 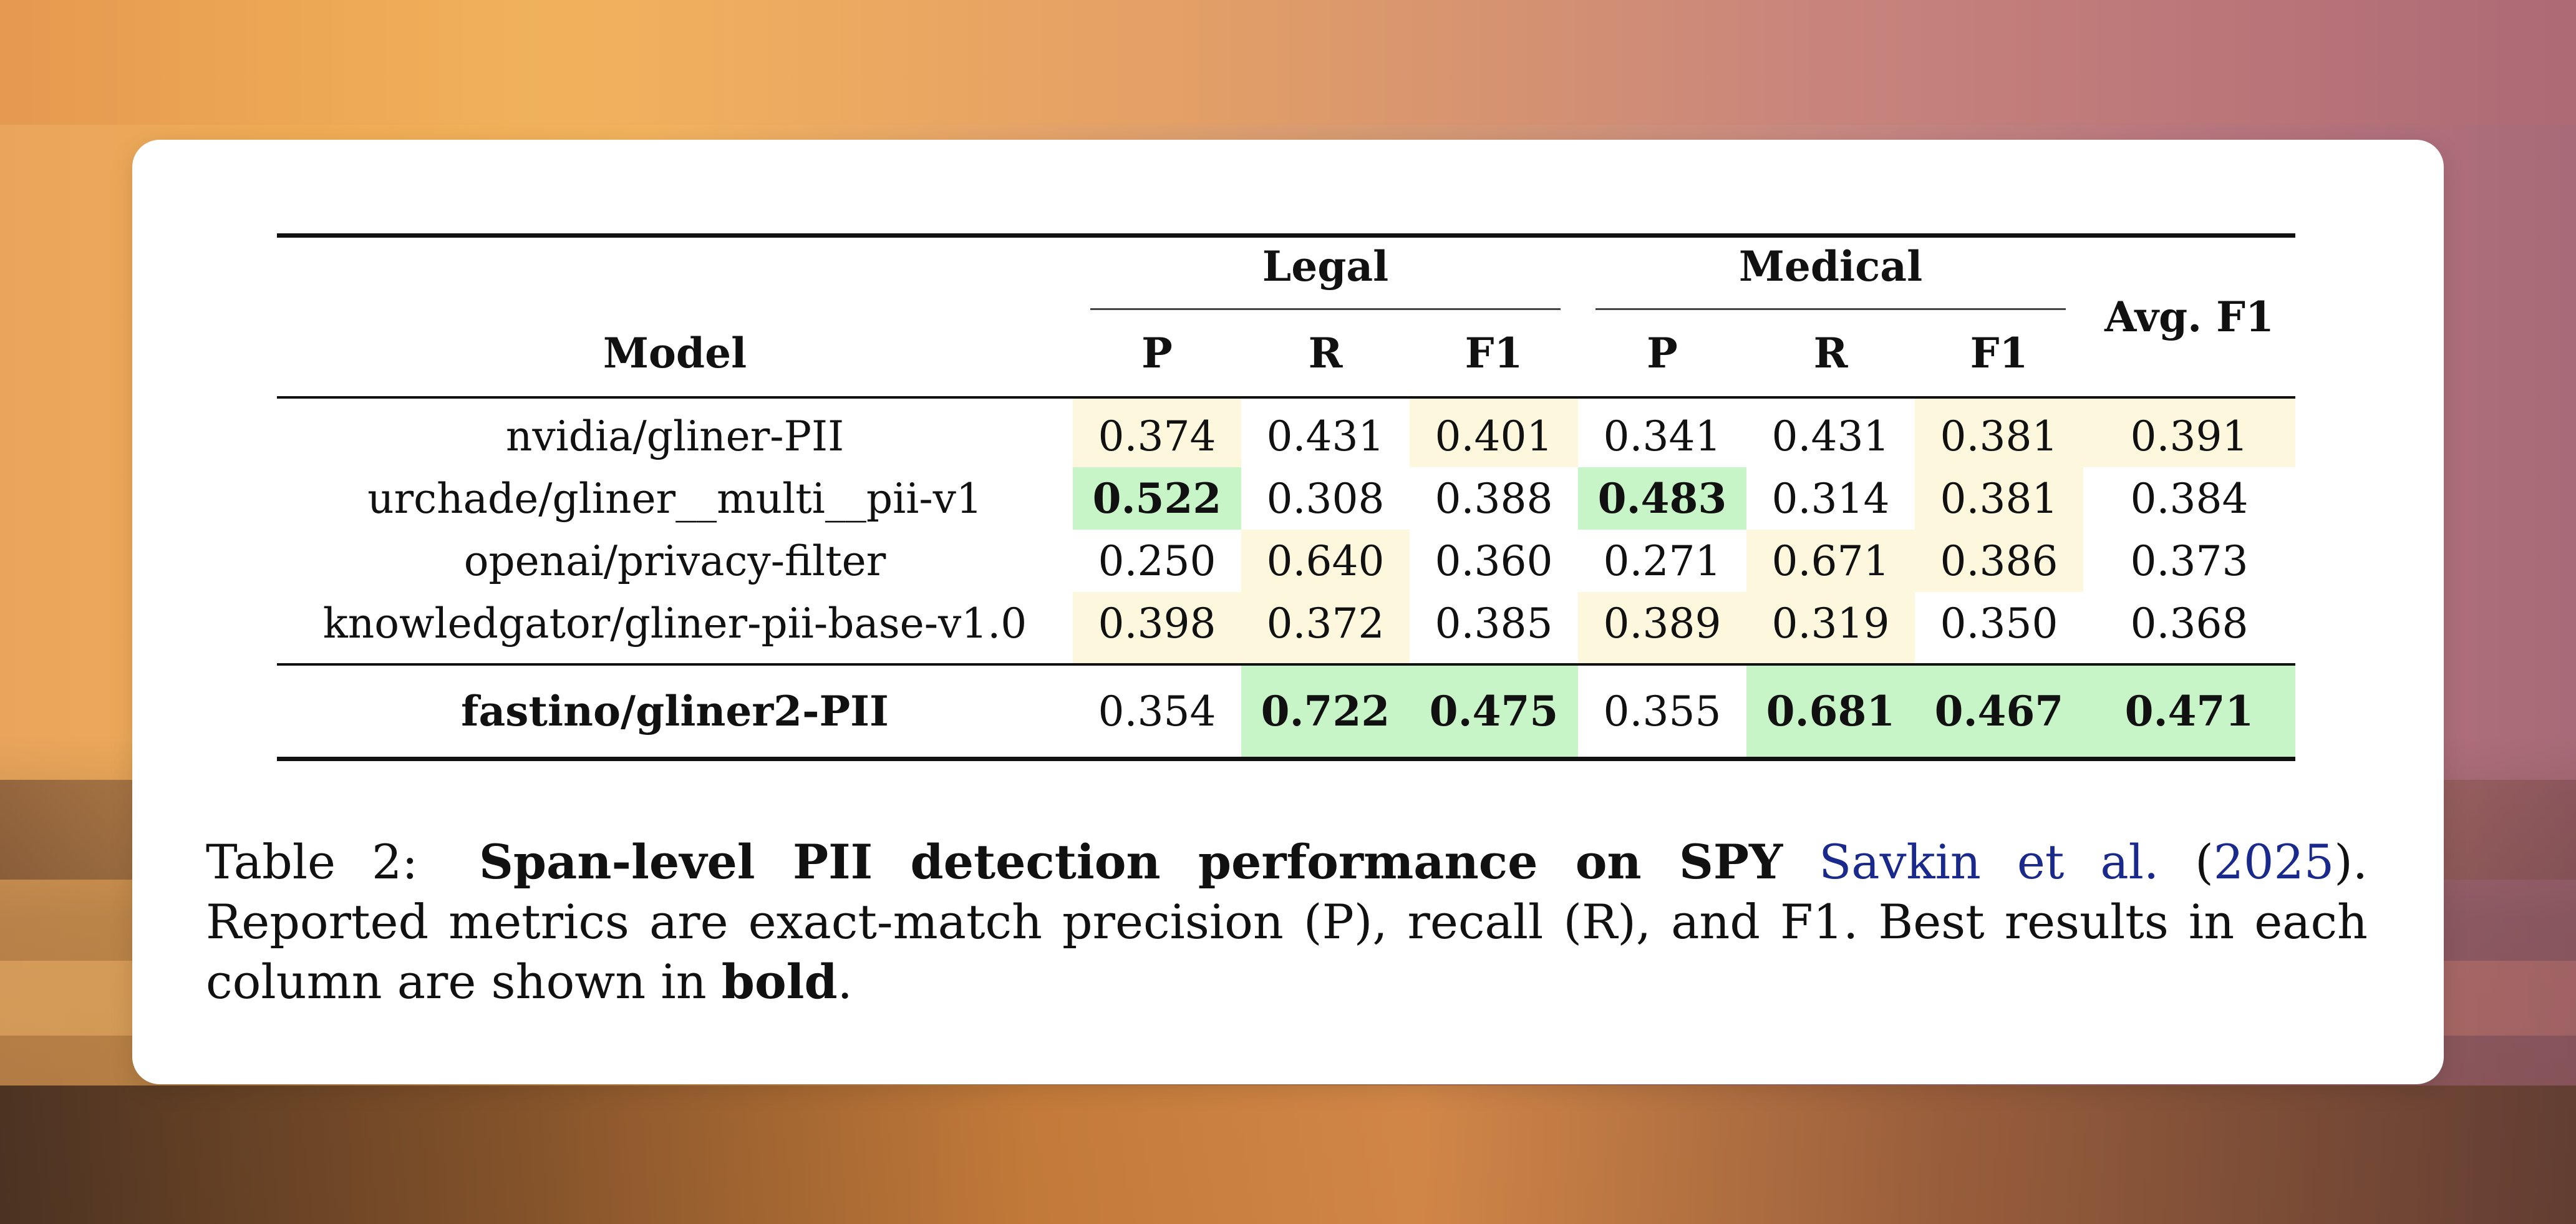 I want to click on group-header-row: Legal Medical Avg. F1, so click(x=1286, y=288).